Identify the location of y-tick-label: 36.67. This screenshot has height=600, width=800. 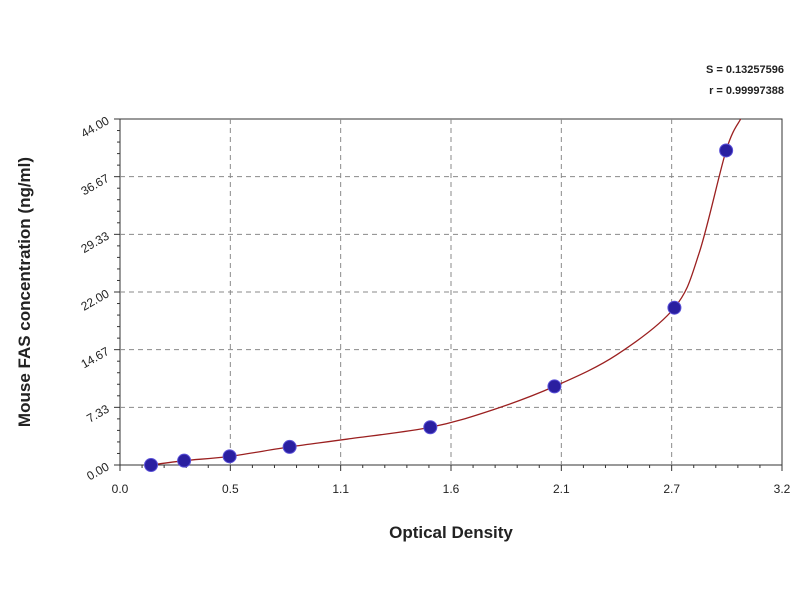
(94, 184).